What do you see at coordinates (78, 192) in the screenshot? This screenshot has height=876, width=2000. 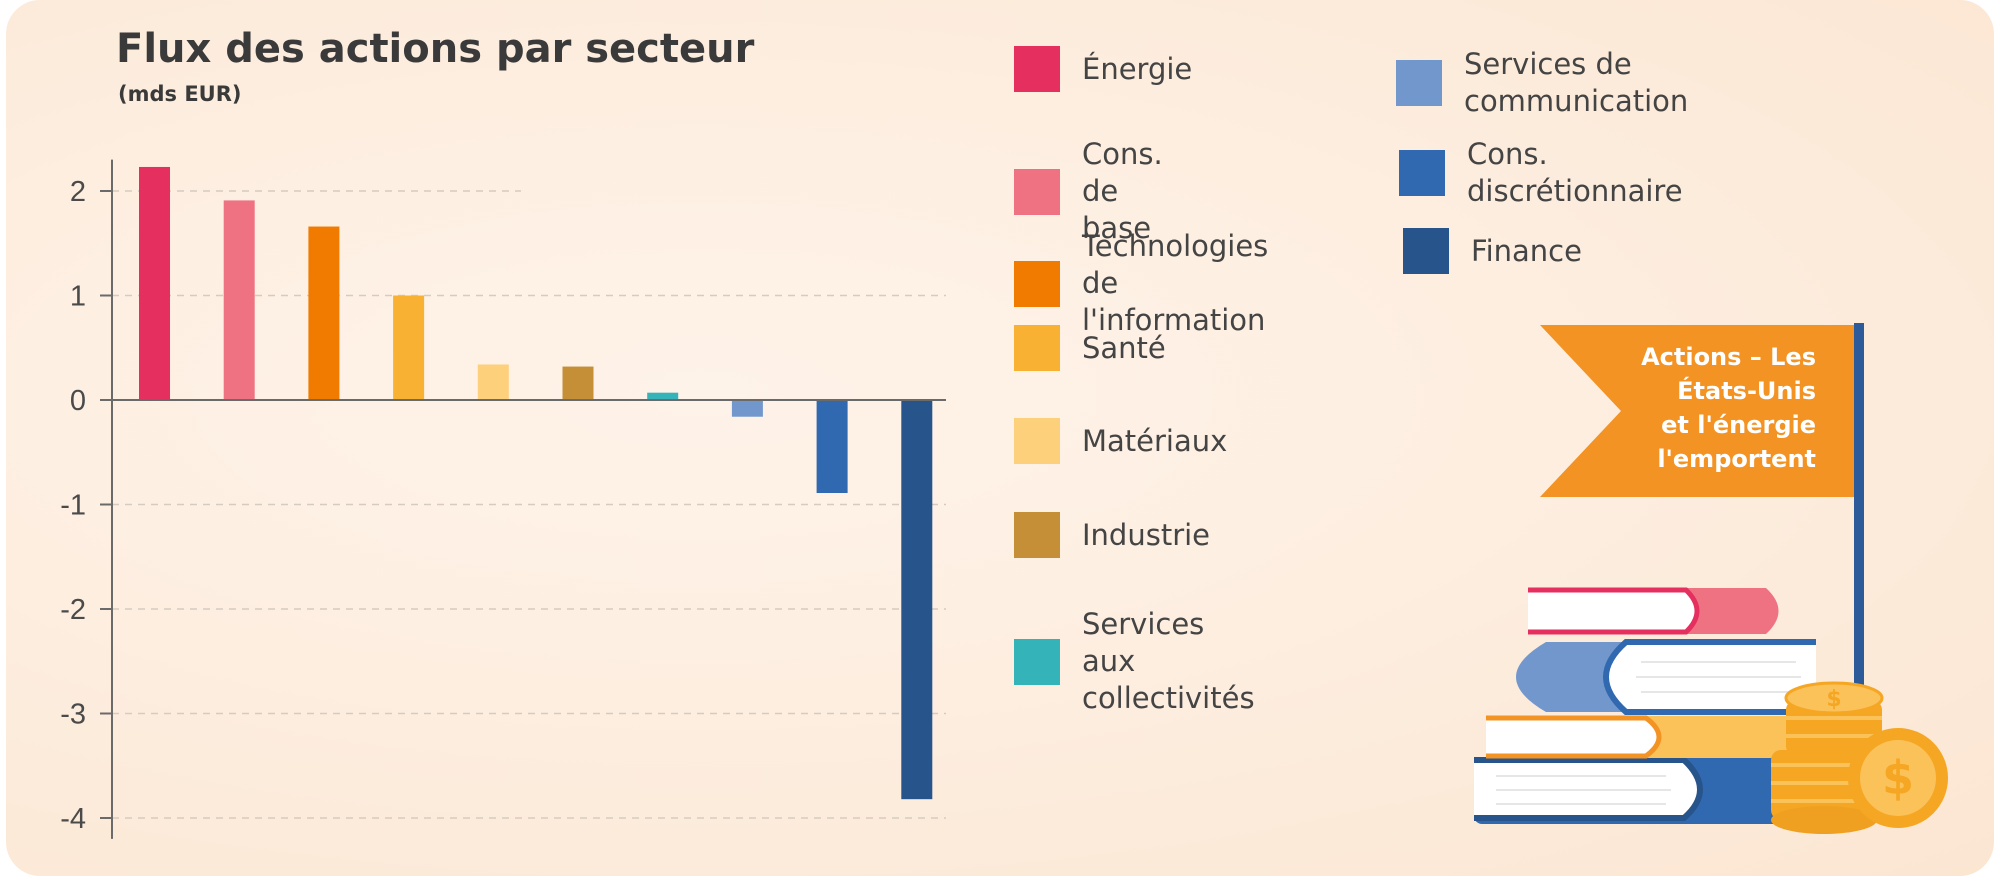 I see `y-tick-label: 2` at bounding box center [78, 192].